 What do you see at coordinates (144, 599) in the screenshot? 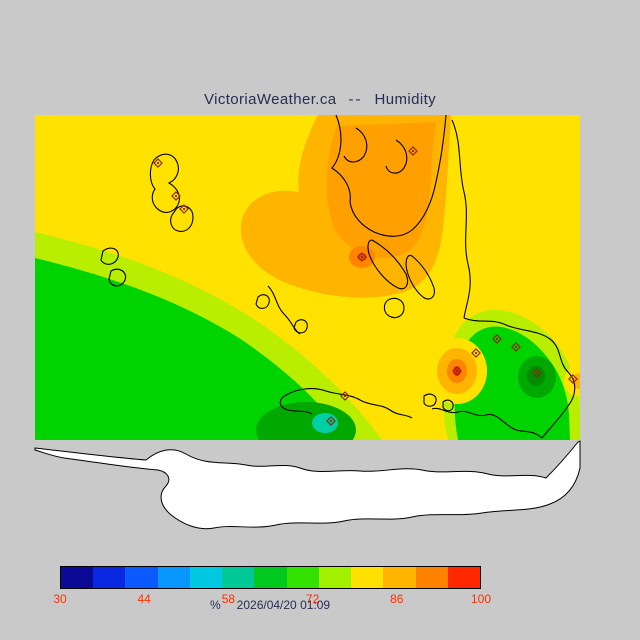
I see `colorbar-tick-label: 44` at bounding box center [144, 599].